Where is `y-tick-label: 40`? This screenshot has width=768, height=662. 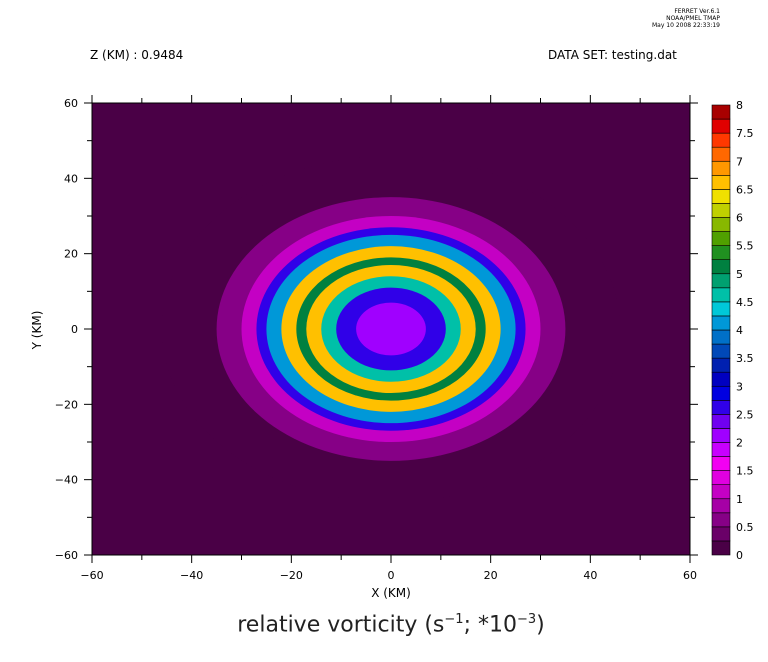
y-tick-label: 40 is located at coordinates (71, 178).